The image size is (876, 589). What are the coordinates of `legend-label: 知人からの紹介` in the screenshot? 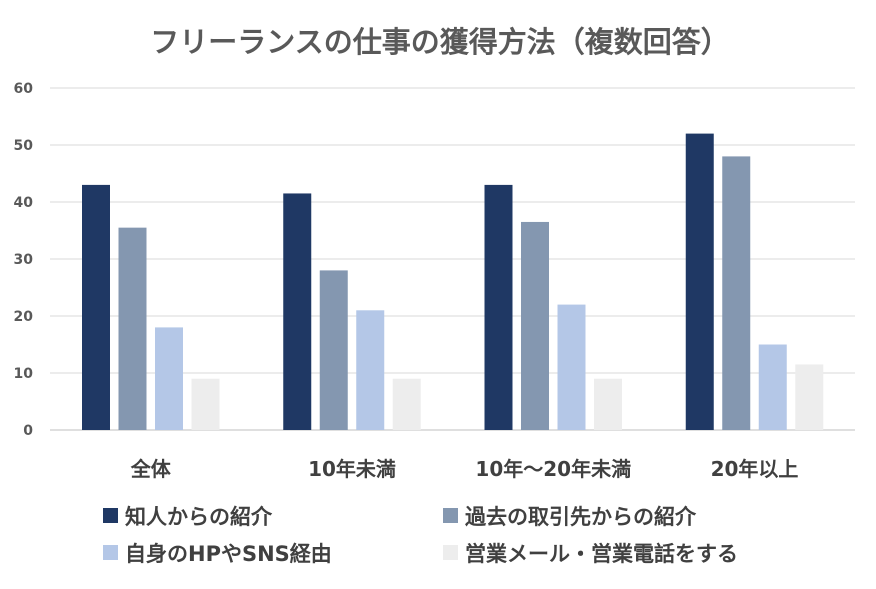 It's located at (199, 517).